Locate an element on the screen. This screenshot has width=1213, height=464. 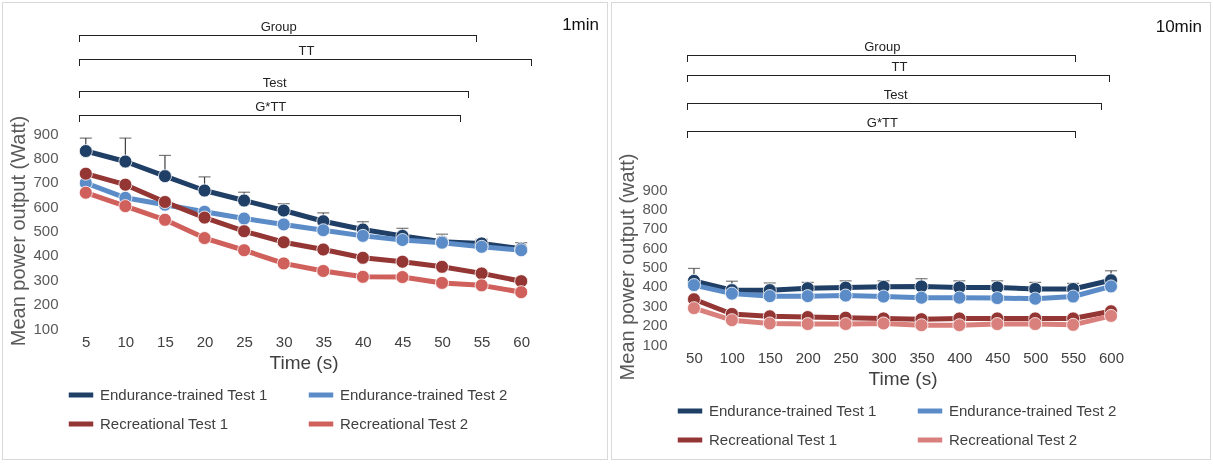
x-tick-label: 15 is located at coordinates (165, 341).